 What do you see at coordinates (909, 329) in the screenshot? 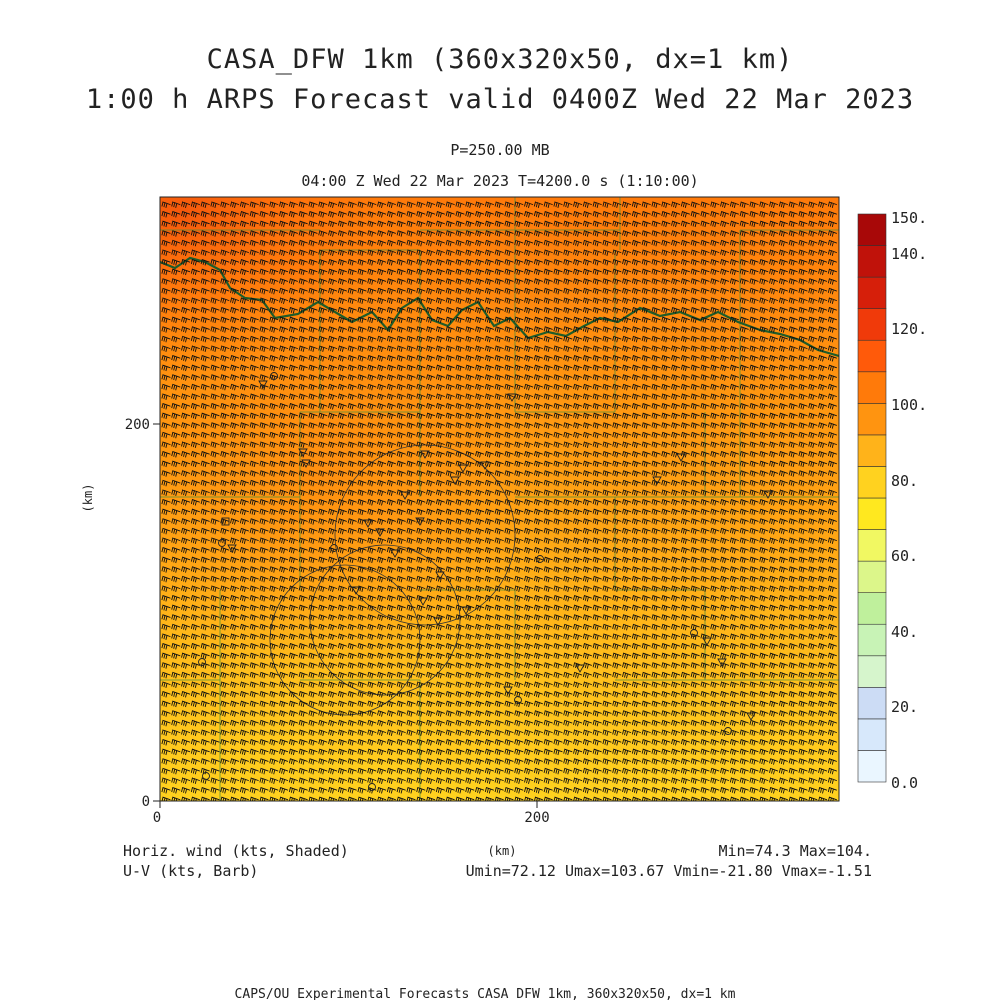
I see `colorbar-label-120: 120.` at bounding box center [909, 329].